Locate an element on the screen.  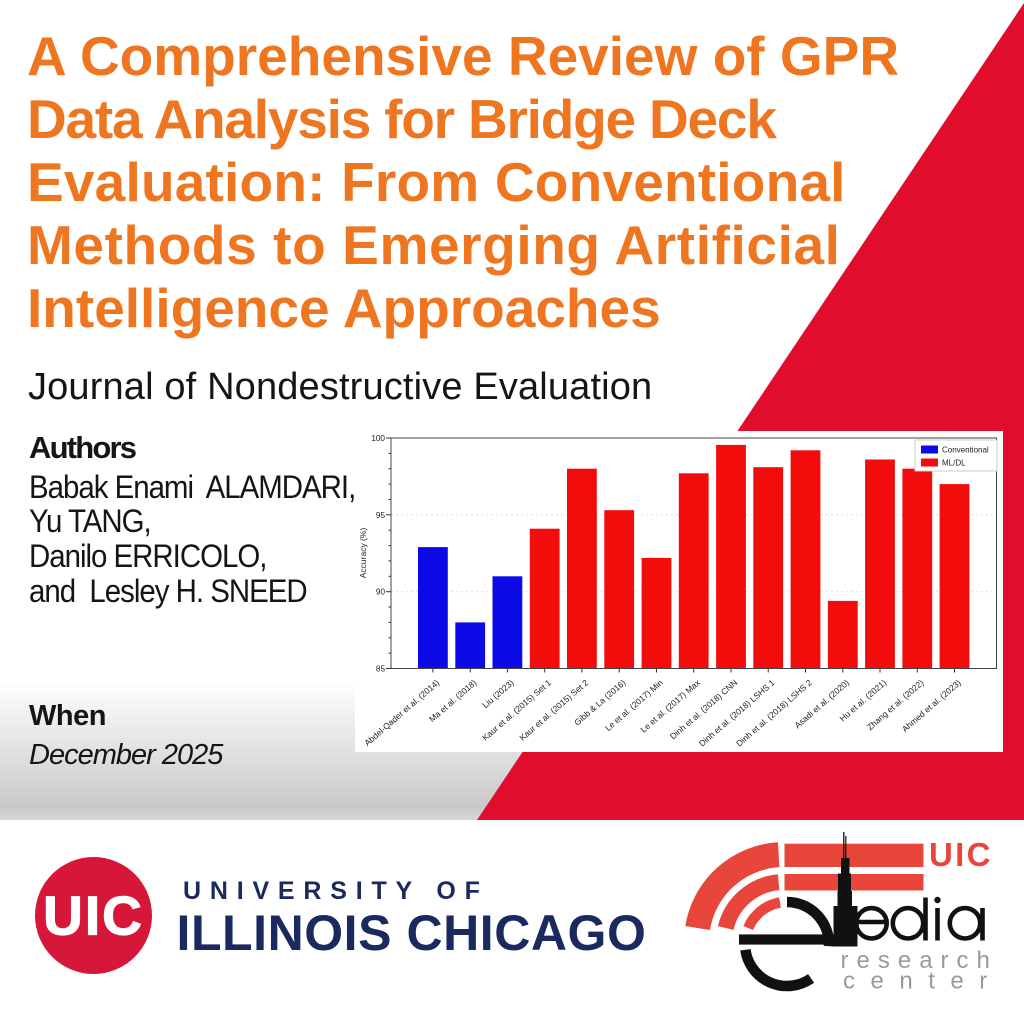
svg-text: Conventional is located at coordinates (965, 450).